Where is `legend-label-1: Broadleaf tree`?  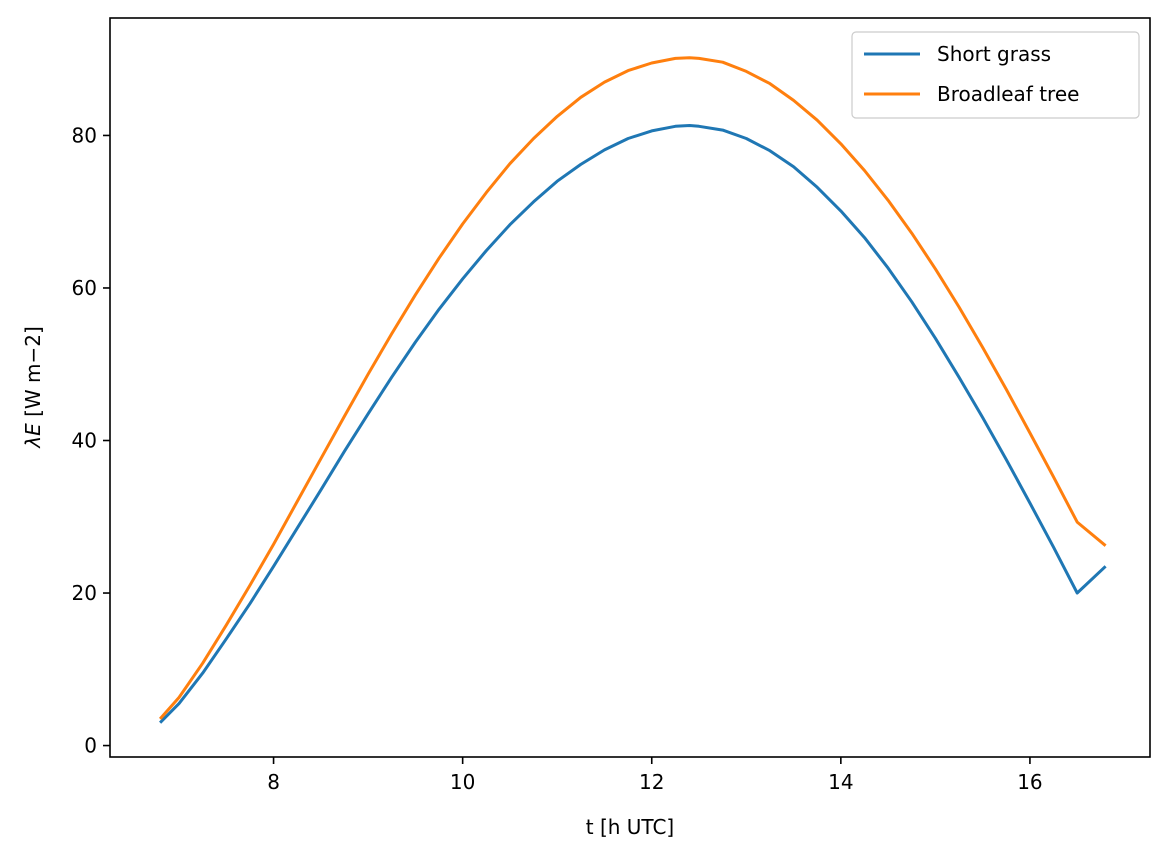
legend-label-1: Broadleaf tree is located at coordinates (1008, 94).